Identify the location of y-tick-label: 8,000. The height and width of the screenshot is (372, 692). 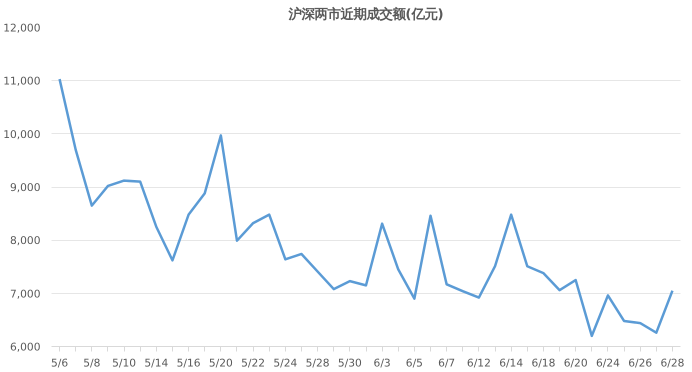
(25, 241).